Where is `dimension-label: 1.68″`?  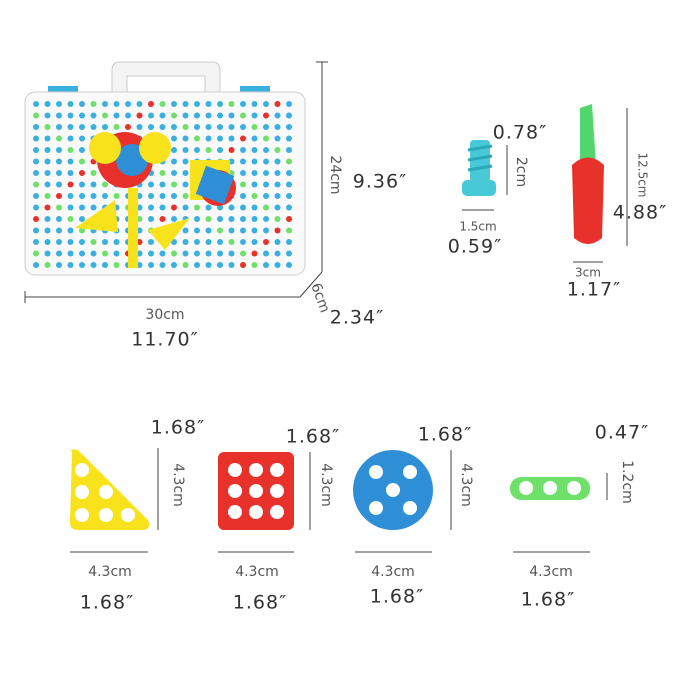
dimension-label: 1.68″ is located at coordinates (313, 437).